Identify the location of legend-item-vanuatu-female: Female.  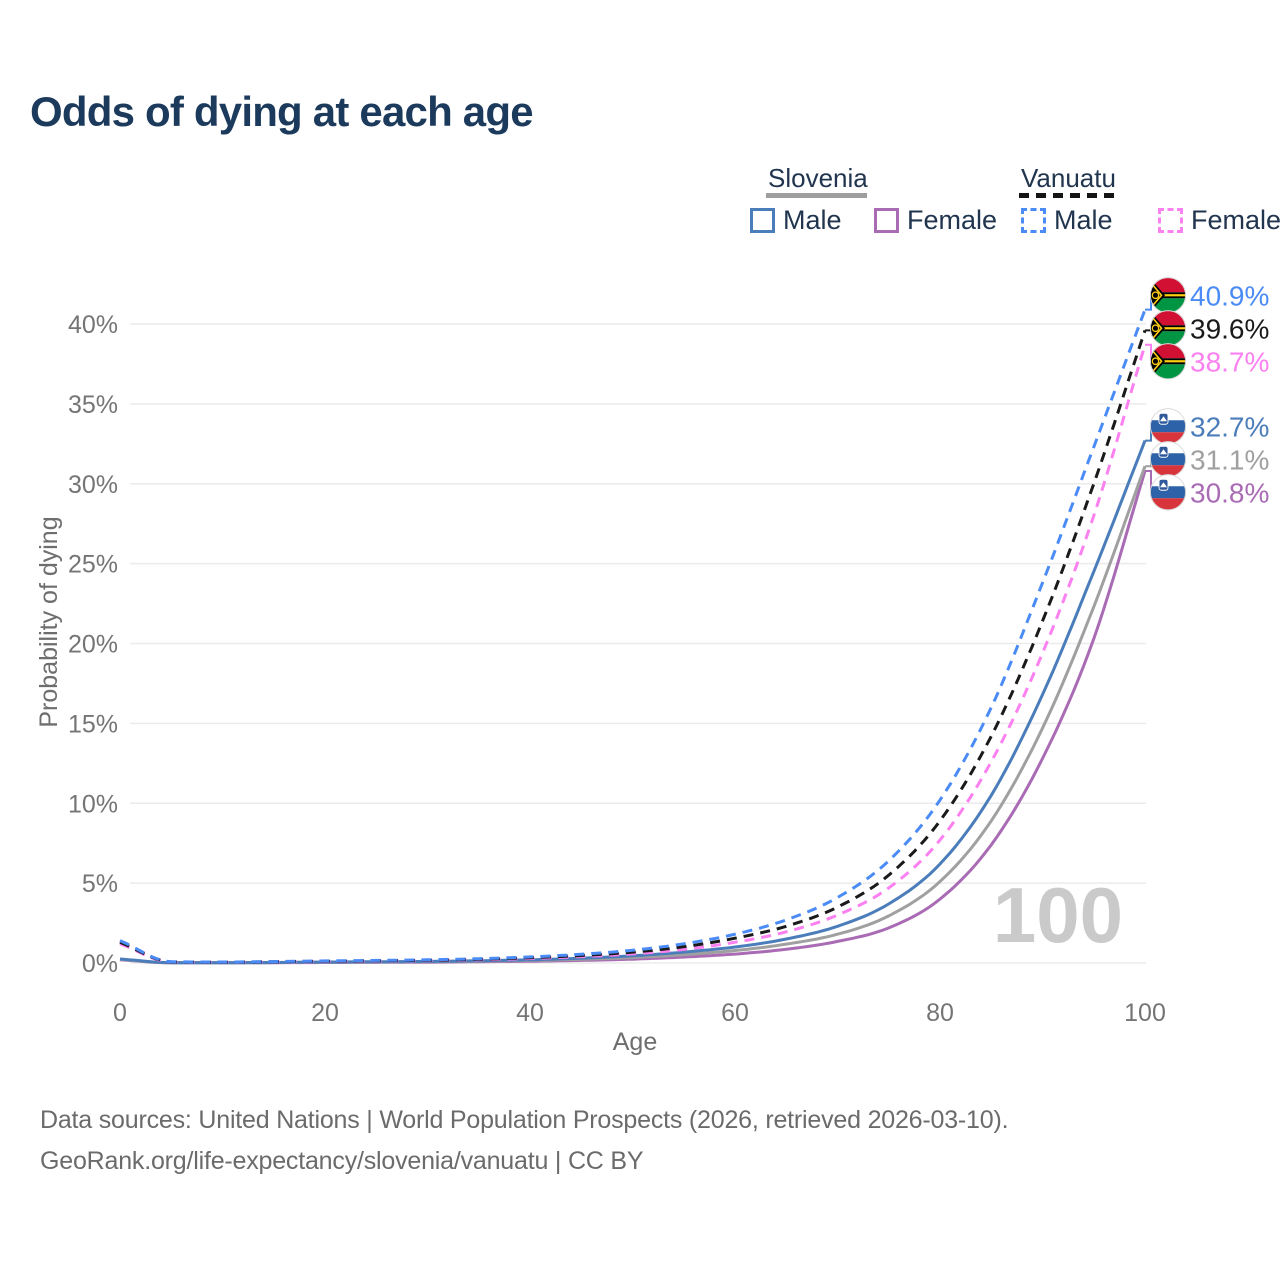
(1235, 220).